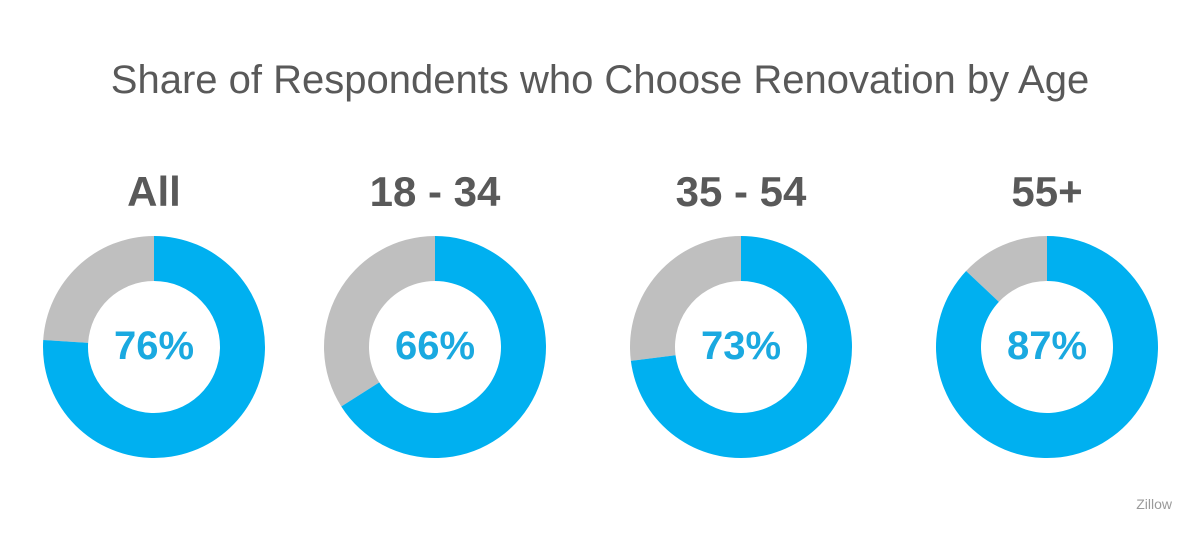 This screenshot has height=540, width=1200. I want to click on donut-value-55-plus: 87%, so click(1047, 346).